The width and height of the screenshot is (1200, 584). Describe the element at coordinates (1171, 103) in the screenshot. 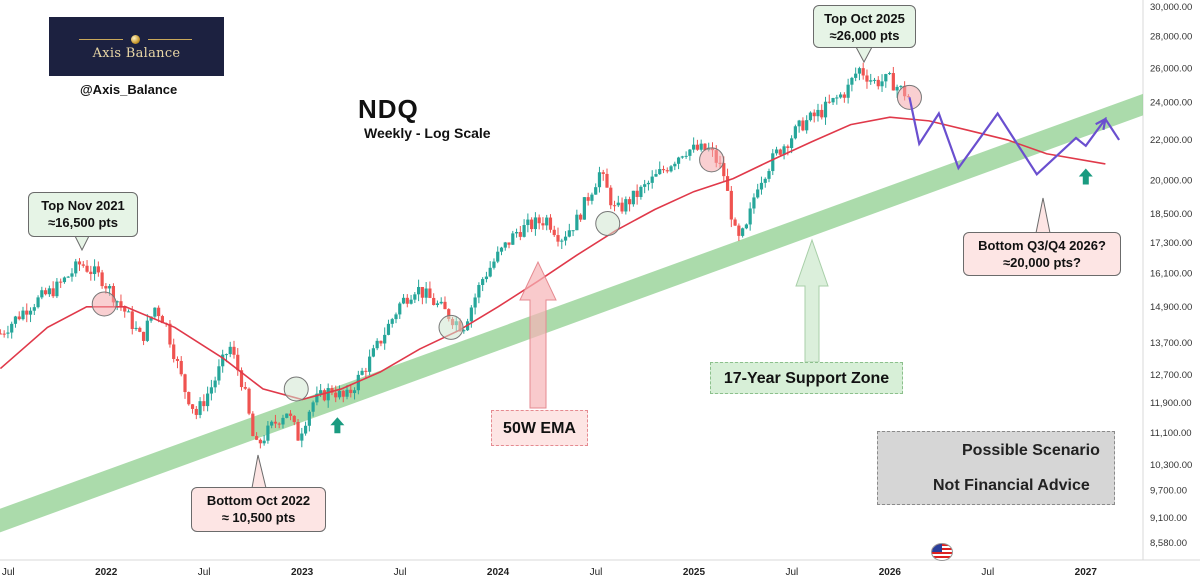

I see `price-tick-label: 24,000.00` at that location.